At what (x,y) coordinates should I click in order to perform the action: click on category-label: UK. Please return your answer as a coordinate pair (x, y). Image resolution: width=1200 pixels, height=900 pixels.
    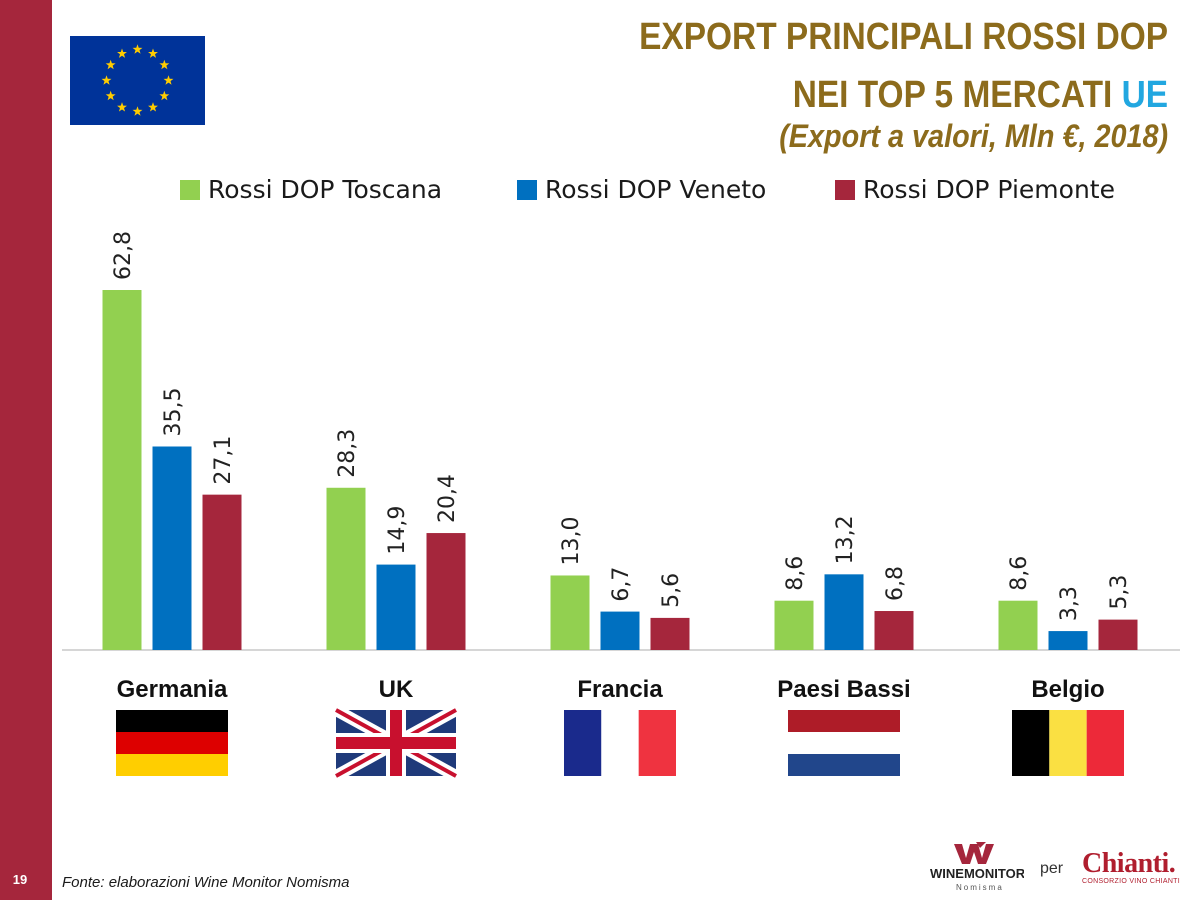
    Looking at the image, I should click on (396, 689).